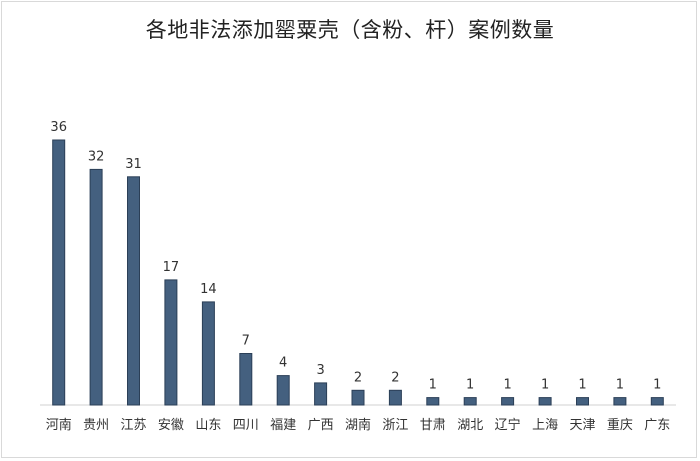  What do you see at coordinates (582, 385) in the screenshot?
I see `value-label-天津: 1` at bounding box center [582, 385].